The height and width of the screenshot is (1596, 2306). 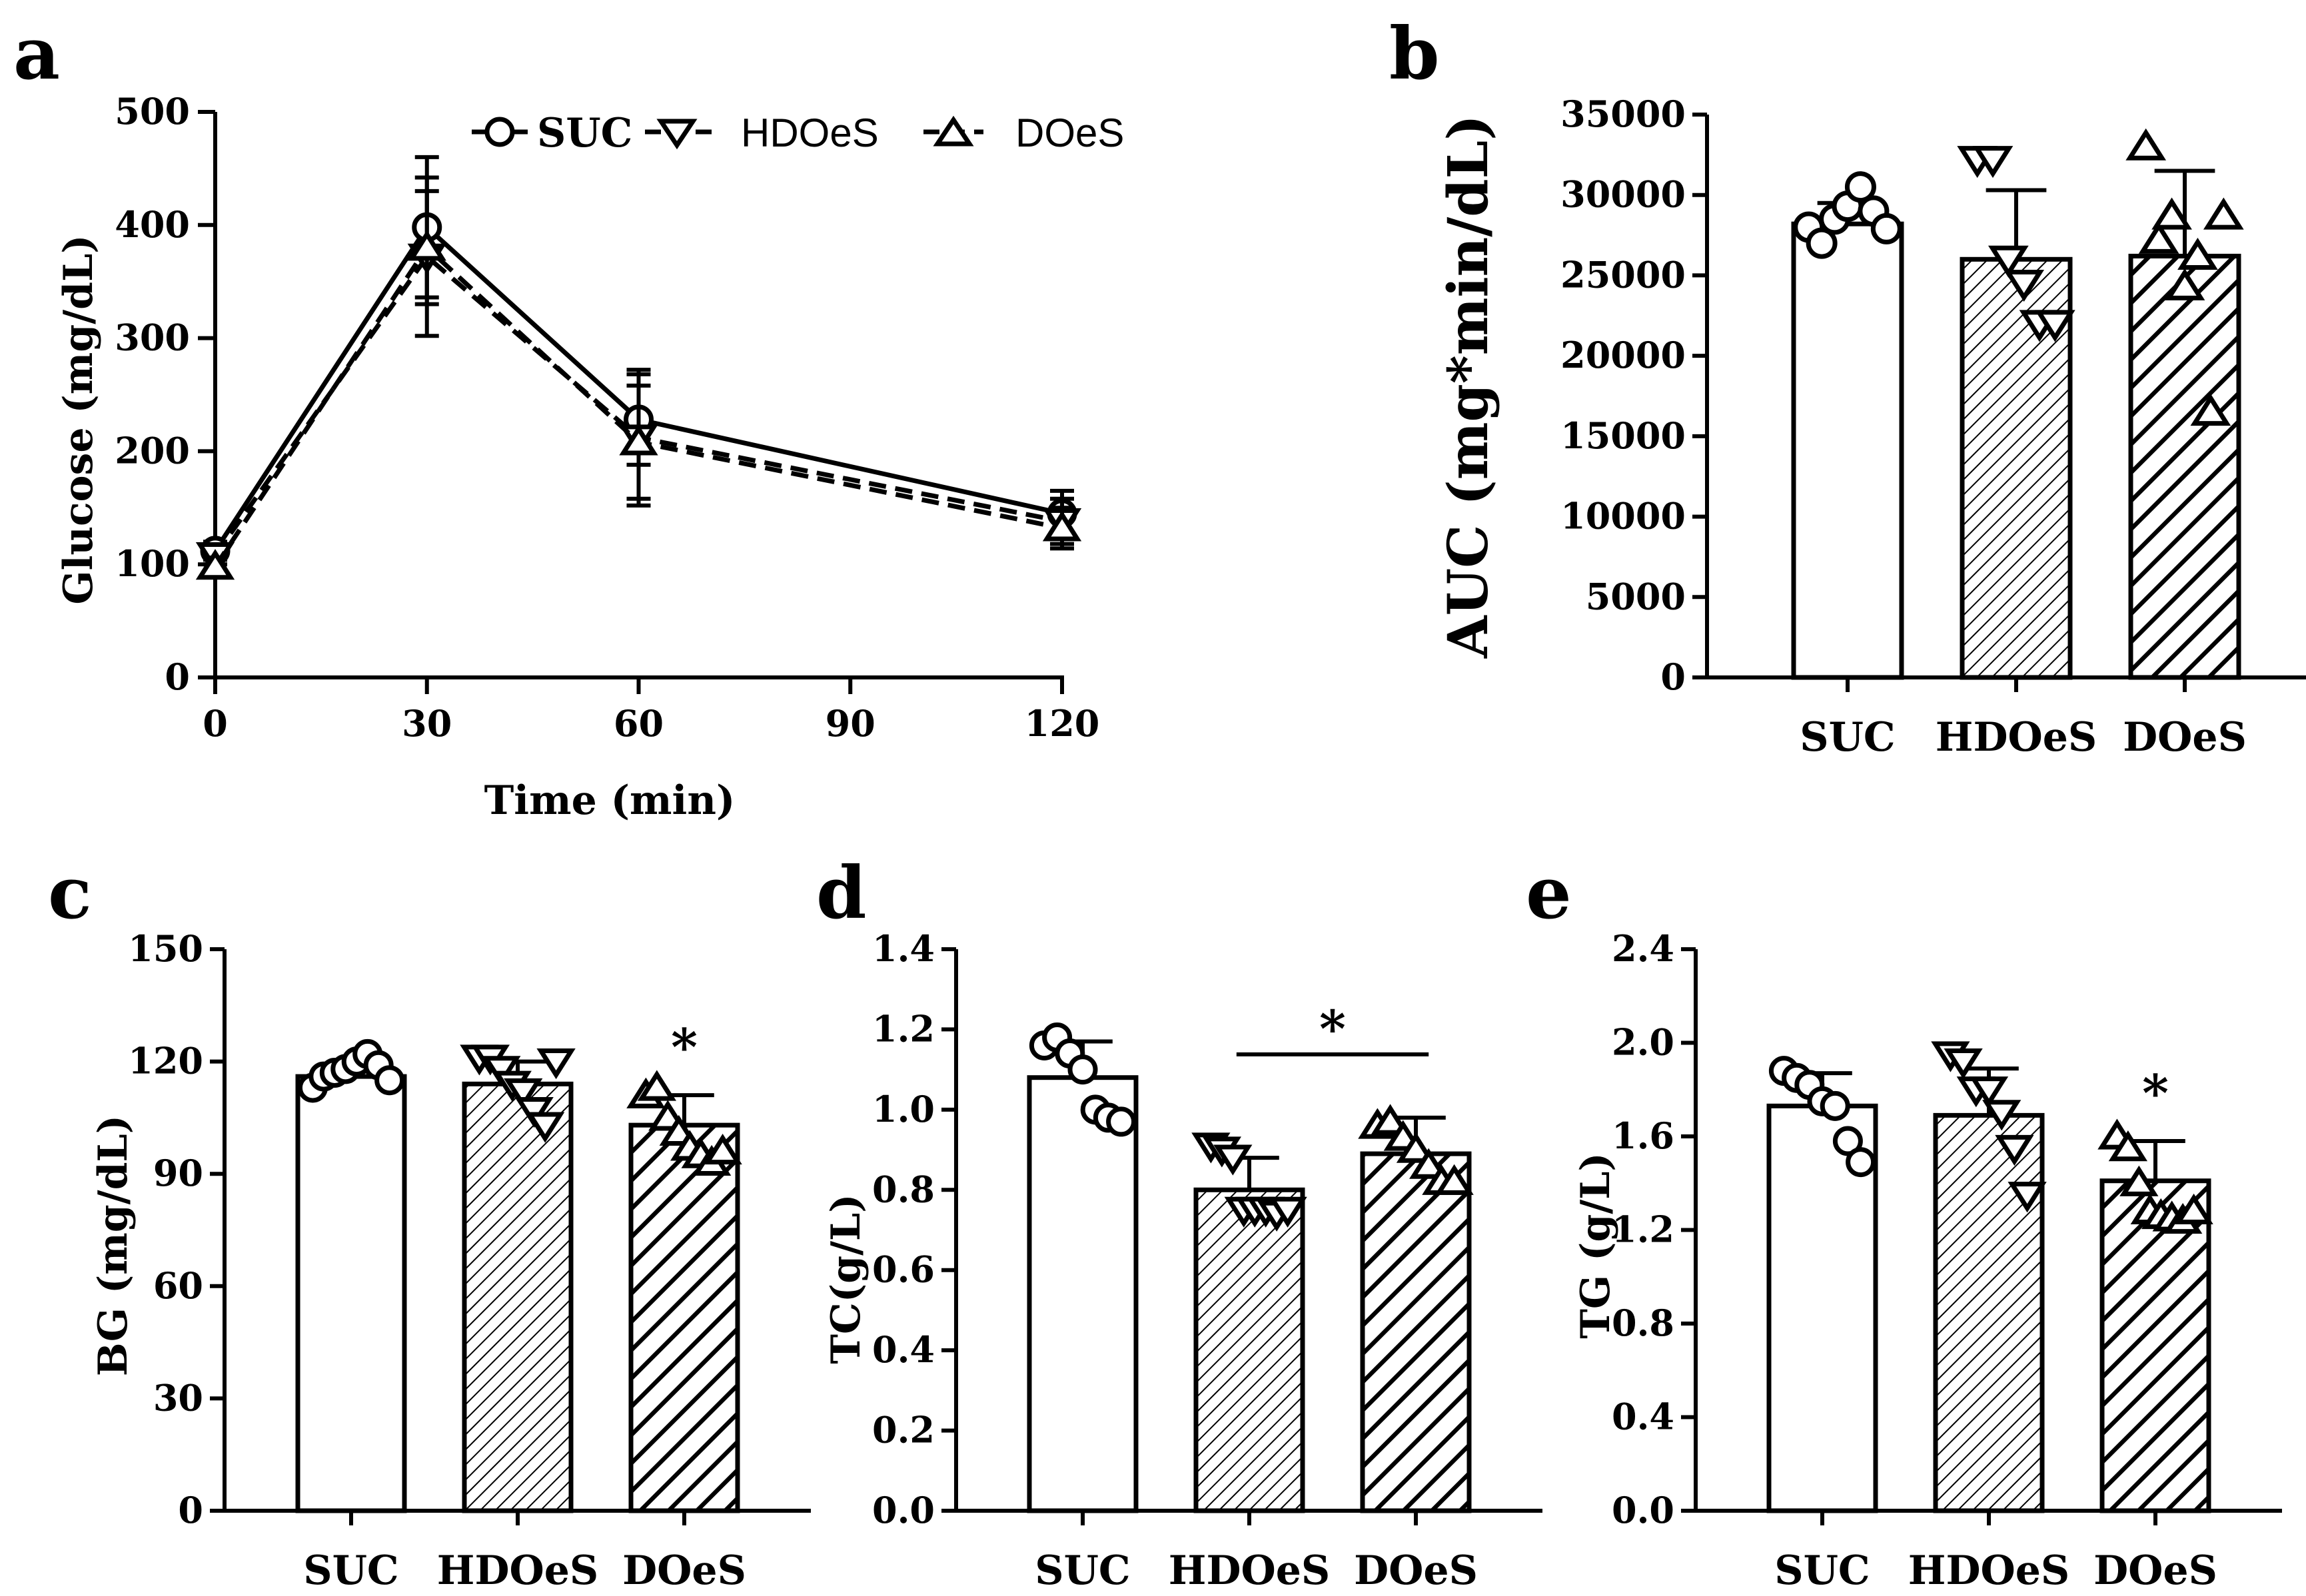 What do you see at coordinates (810, 133) in the screenshot?
I see `legend-label-hdoes: HDOeS` at bounding box center [810, 133].